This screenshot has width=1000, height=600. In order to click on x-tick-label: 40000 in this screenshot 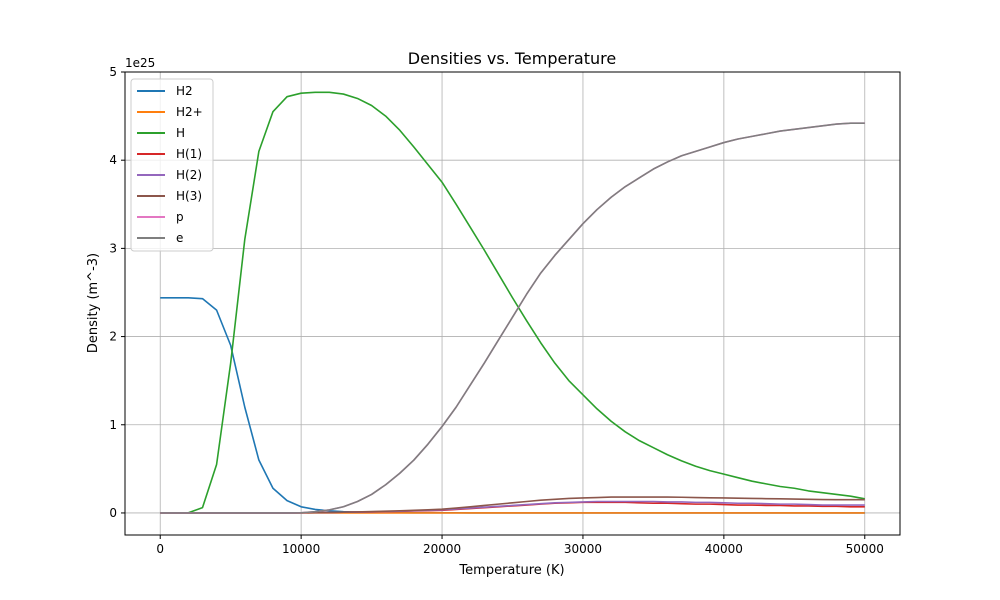, I will do `click(724, 549)`.